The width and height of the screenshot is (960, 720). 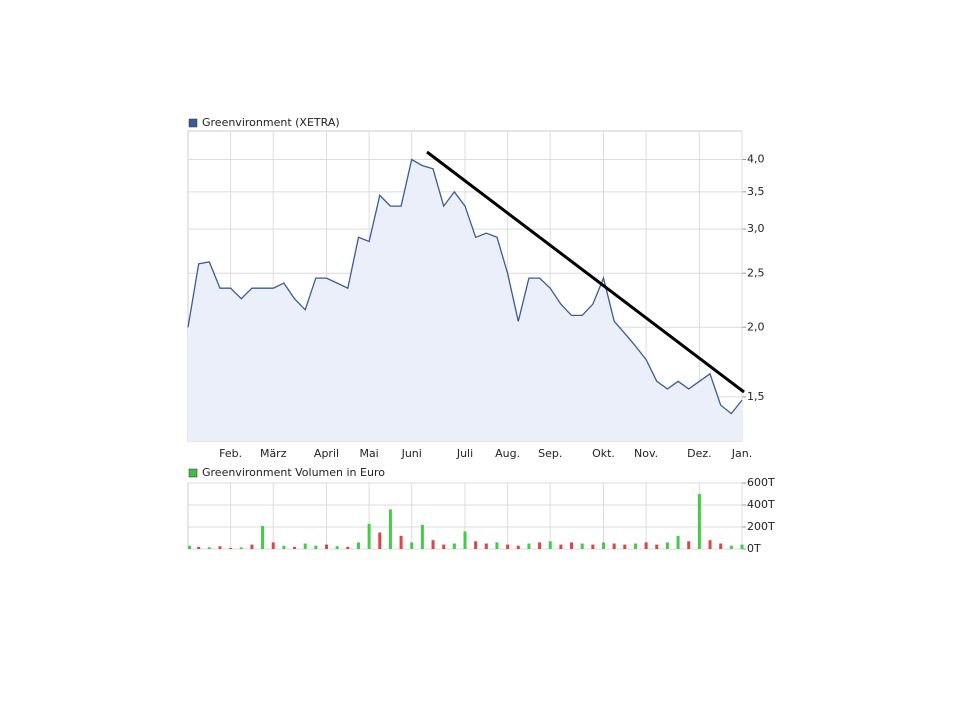 What do you see at coordinates (411, 453) in the screenshot?
I see `x-tick-label: Juni` at bounding box center [411, 453].